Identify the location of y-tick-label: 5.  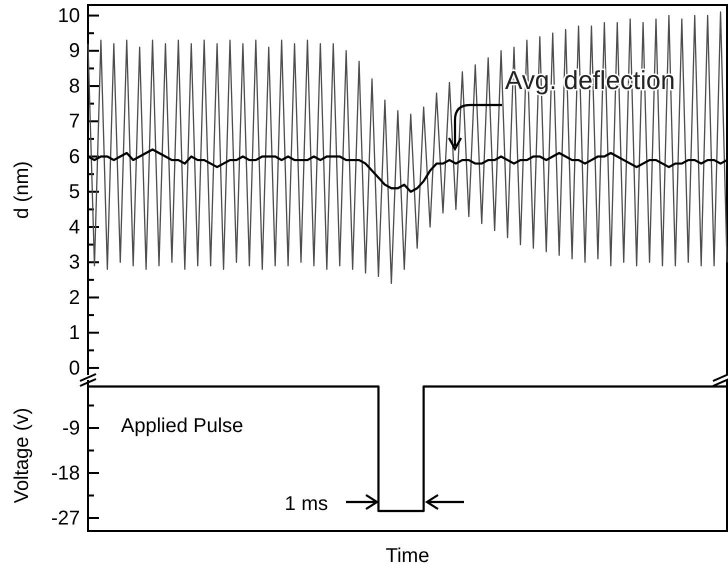
(74, 192).